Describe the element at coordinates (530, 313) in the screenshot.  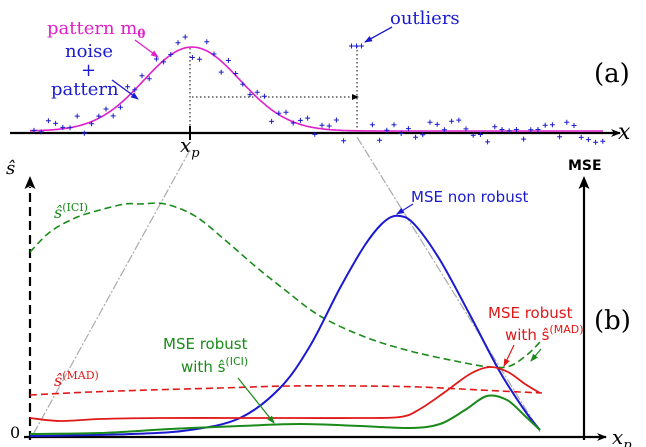
I see `mse-robust-mad-label-line1: MSE robust` at that location.